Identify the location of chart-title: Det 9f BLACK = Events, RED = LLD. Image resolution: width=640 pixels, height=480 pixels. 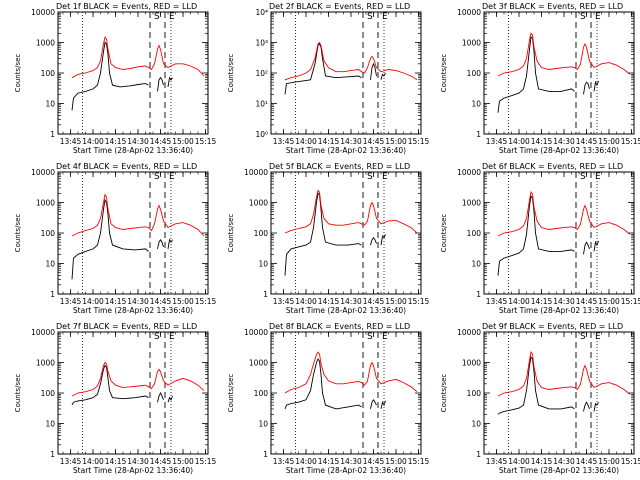
(552, 326).